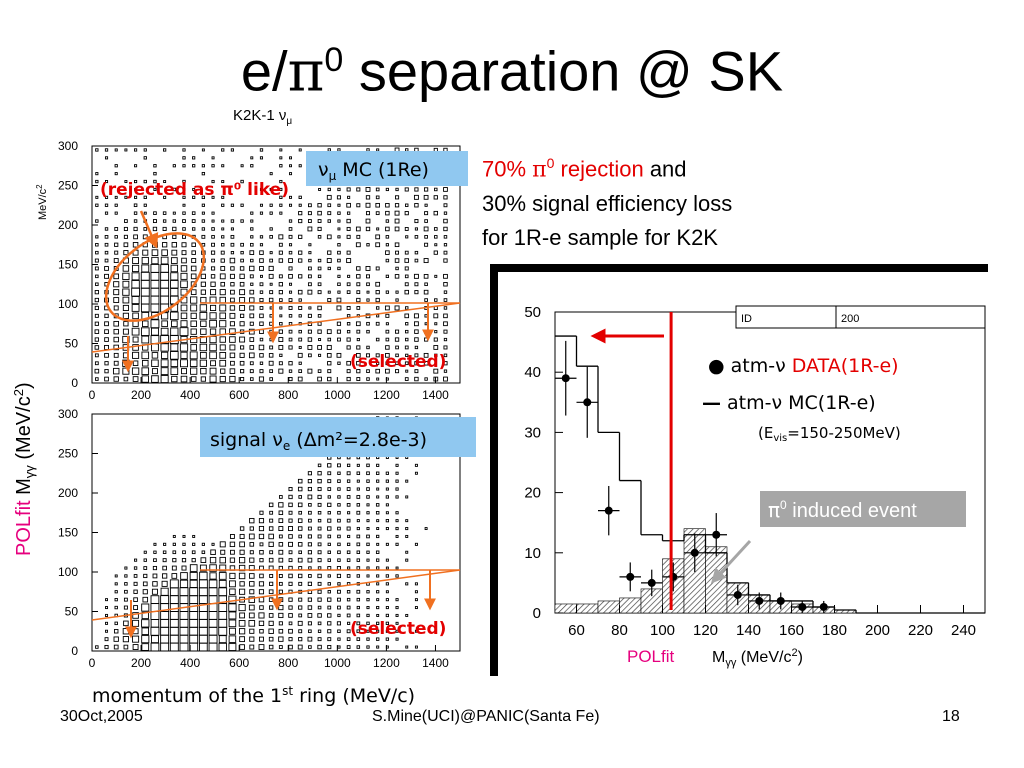  What do you see at coordinates (194, 190) in the screenshot?
I see `rejected-label: (rejected as π⁰ like)` at bounding box center [194, 190].